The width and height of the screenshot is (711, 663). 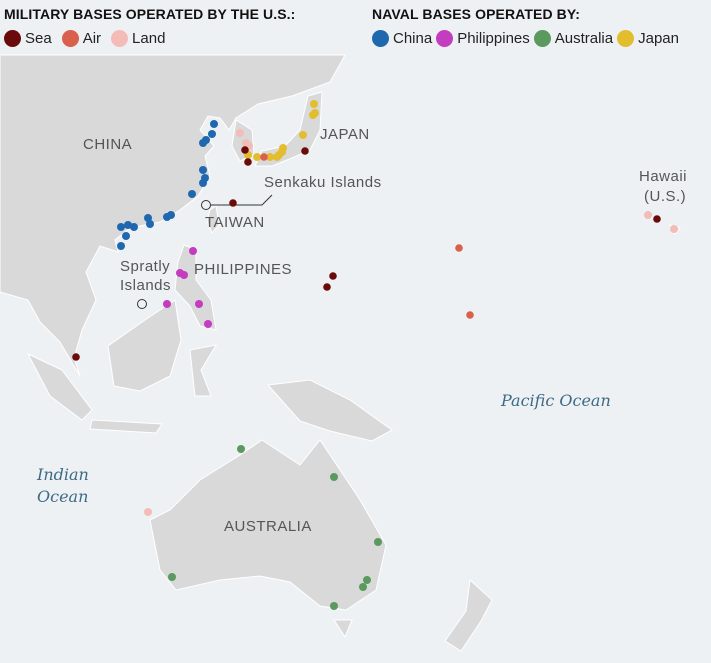 What do you see at coordinates (138, 38) in the screenshot?
I see `legend-item-land: Land` at bounding box center [138, 38].